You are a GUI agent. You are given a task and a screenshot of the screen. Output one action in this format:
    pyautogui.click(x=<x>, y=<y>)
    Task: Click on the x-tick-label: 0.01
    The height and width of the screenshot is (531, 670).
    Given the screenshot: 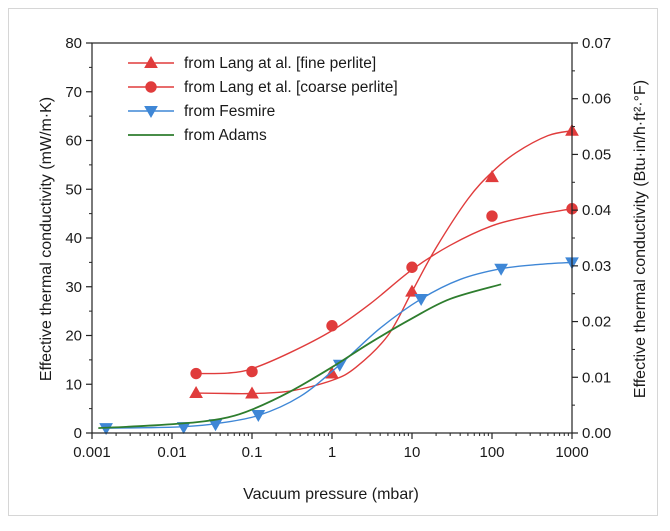 What is the action you would take?
    pyautogui.click(x=171, y=452)
    